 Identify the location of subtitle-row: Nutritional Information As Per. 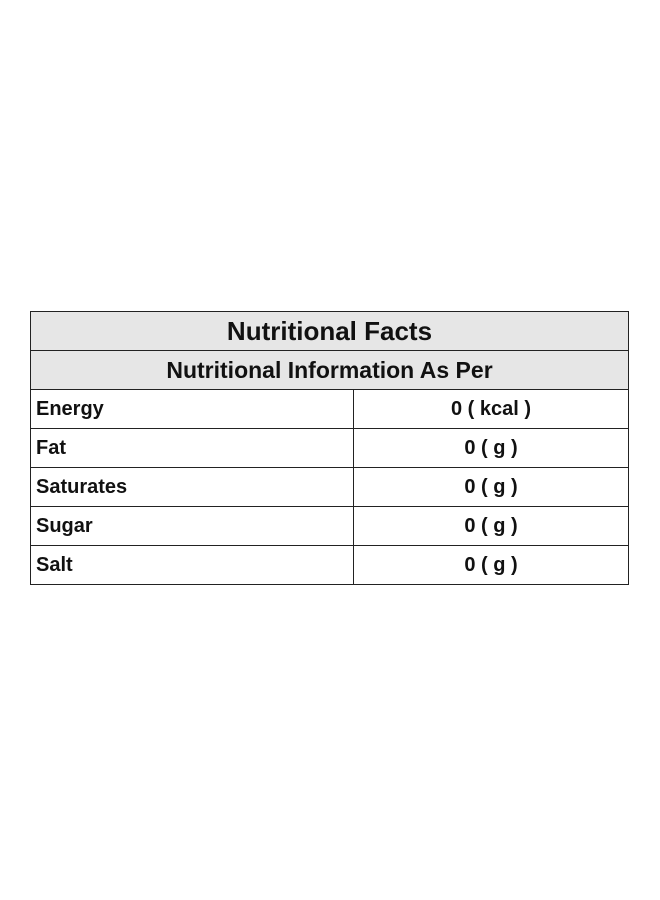
(329, 370).